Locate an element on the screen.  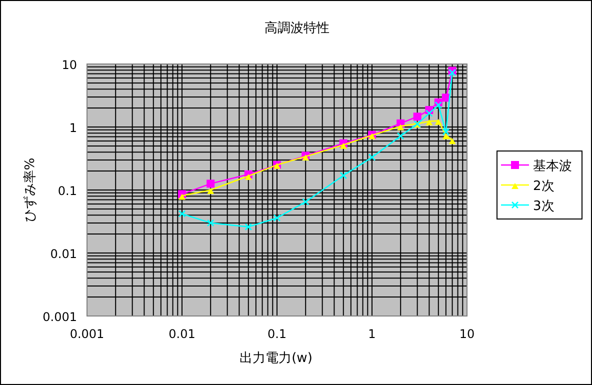
x-tick-label: 10 is located at coordinates (467, 334).